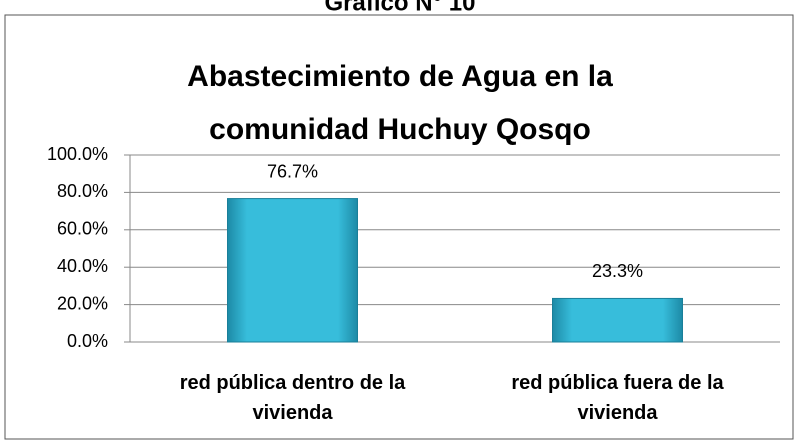  I want to click on x-tick-label: red pública dentro de la vivienda, so click(292, 398).